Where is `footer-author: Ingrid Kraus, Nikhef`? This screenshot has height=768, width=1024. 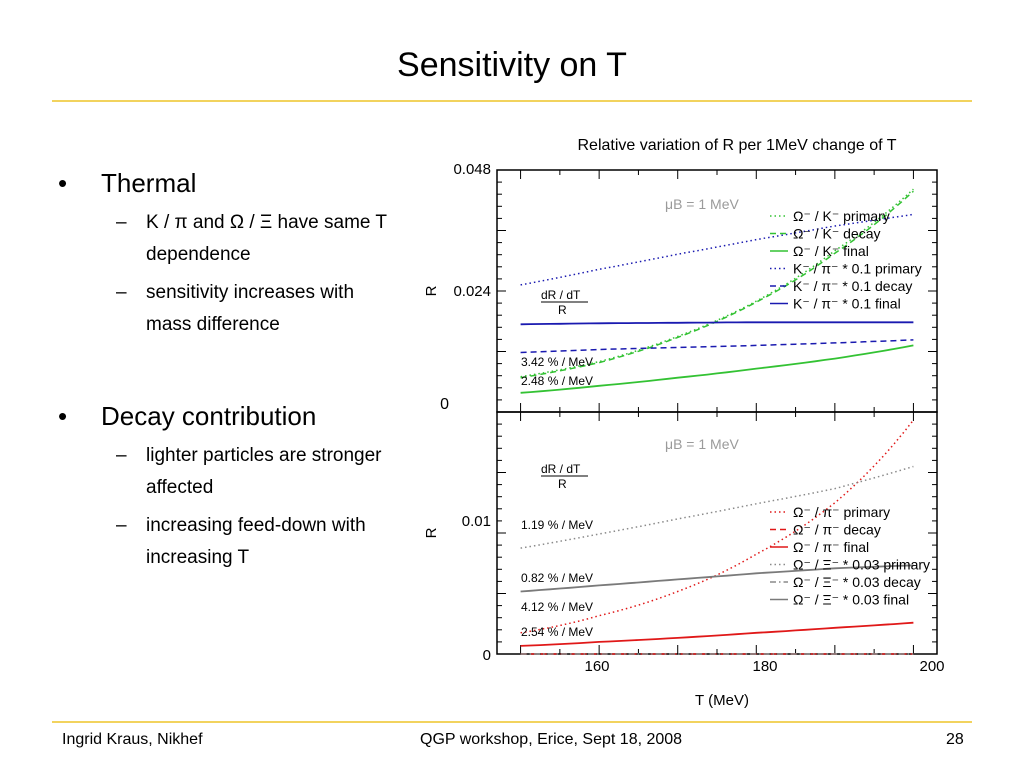 footer-author: Ingrid Kraus, Nikhef is located at coordinates (132, 739).